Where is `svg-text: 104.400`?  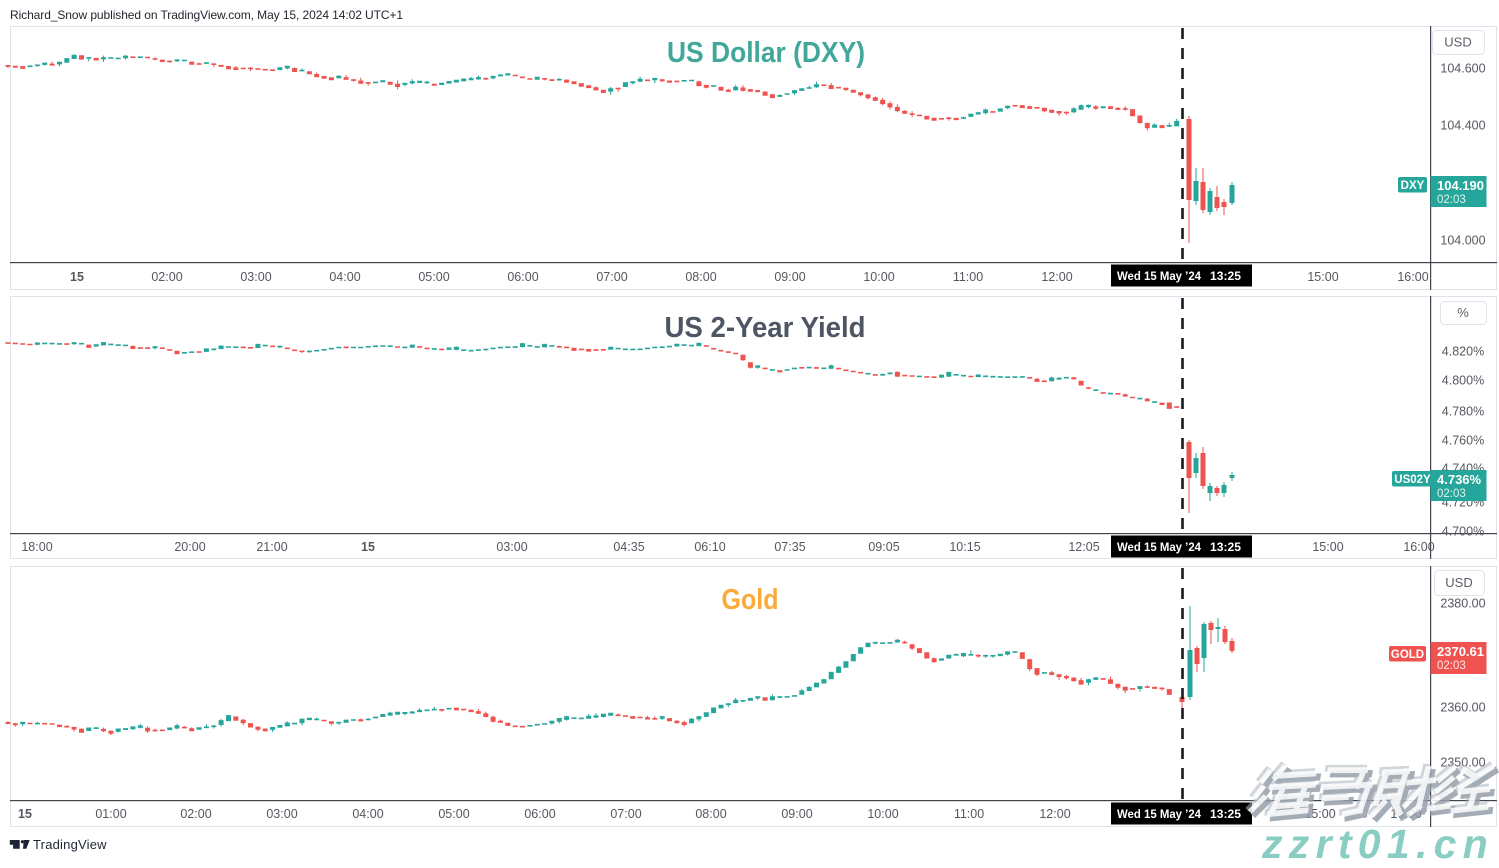
svg-text: 104.400 is located at coordinates (1462, 126).